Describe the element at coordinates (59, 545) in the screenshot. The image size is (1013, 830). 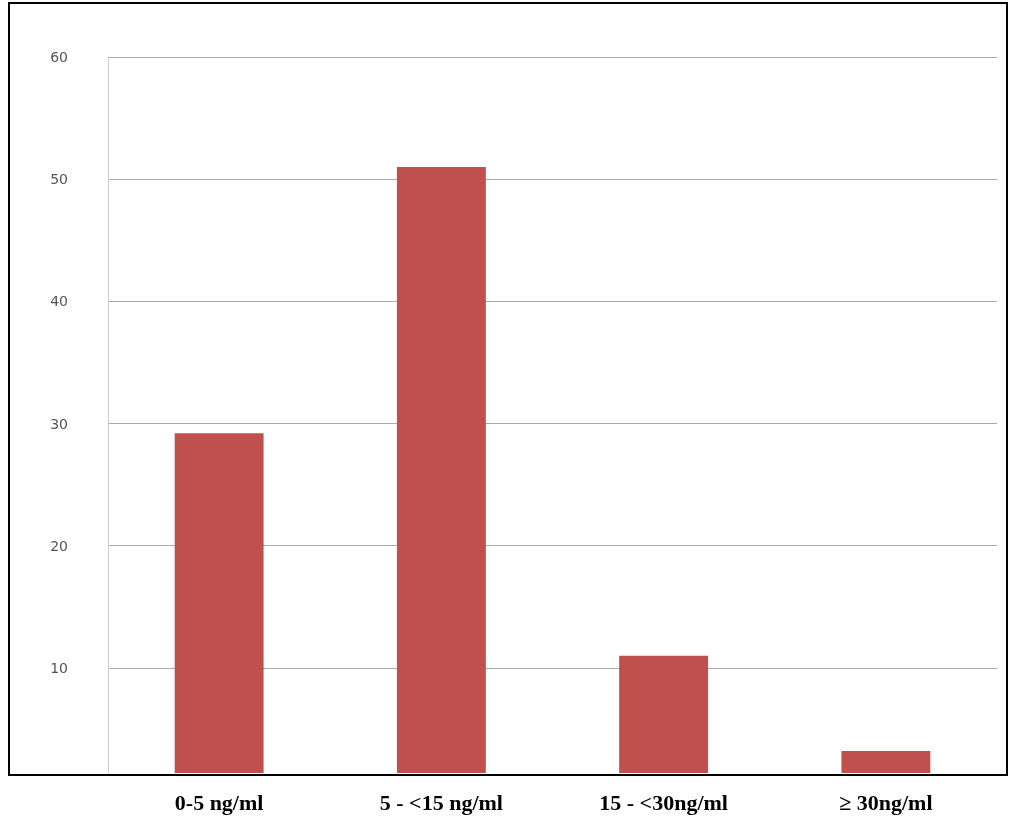
I see `y-tick-label: 20` at that location.